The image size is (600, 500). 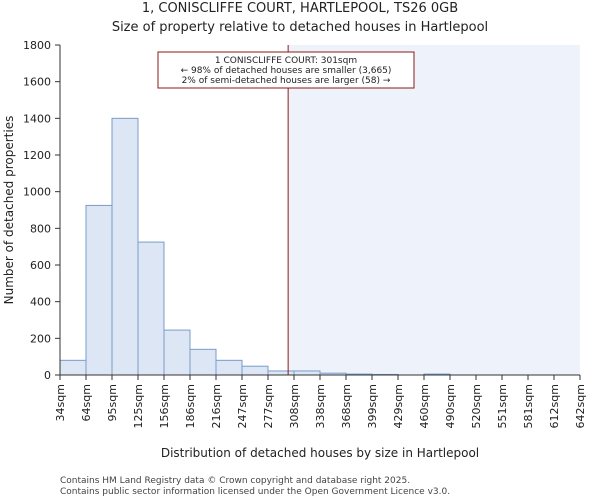 I want to click on x-tick-label: 399sqm, so click(x=372, y=406).